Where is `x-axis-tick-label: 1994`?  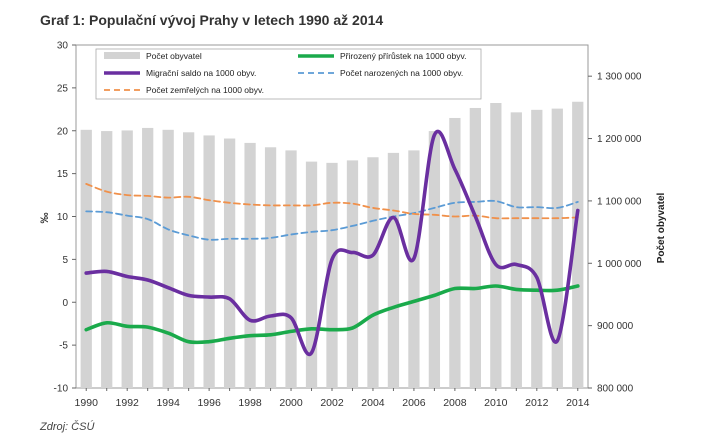
x-axis-tick-label: 1994 is located at coordinates (168, 403).